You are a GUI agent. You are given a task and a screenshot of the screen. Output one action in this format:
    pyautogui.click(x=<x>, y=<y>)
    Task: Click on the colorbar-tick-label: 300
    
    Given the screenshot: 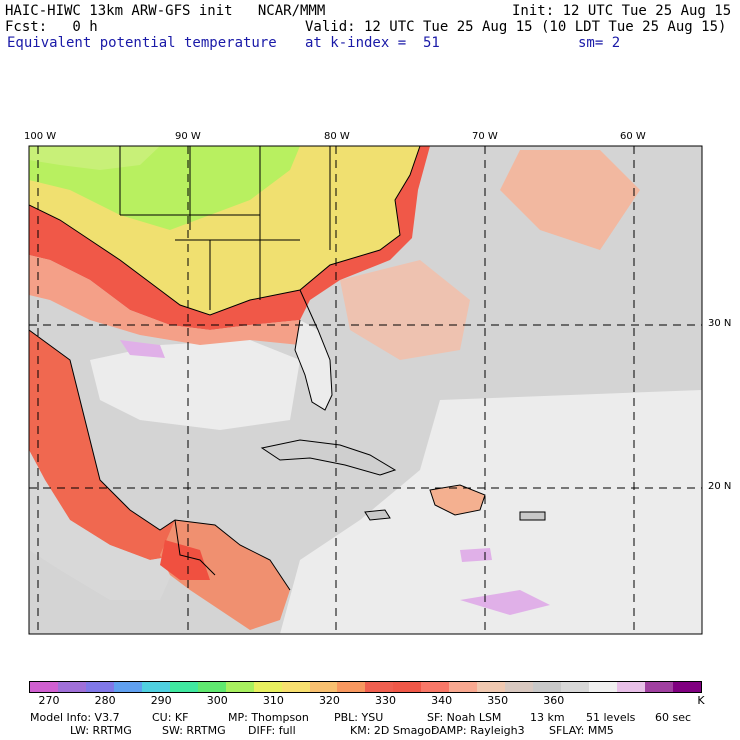 What is the action you would take?
    pyautogui.click(x=217, y=700)
    